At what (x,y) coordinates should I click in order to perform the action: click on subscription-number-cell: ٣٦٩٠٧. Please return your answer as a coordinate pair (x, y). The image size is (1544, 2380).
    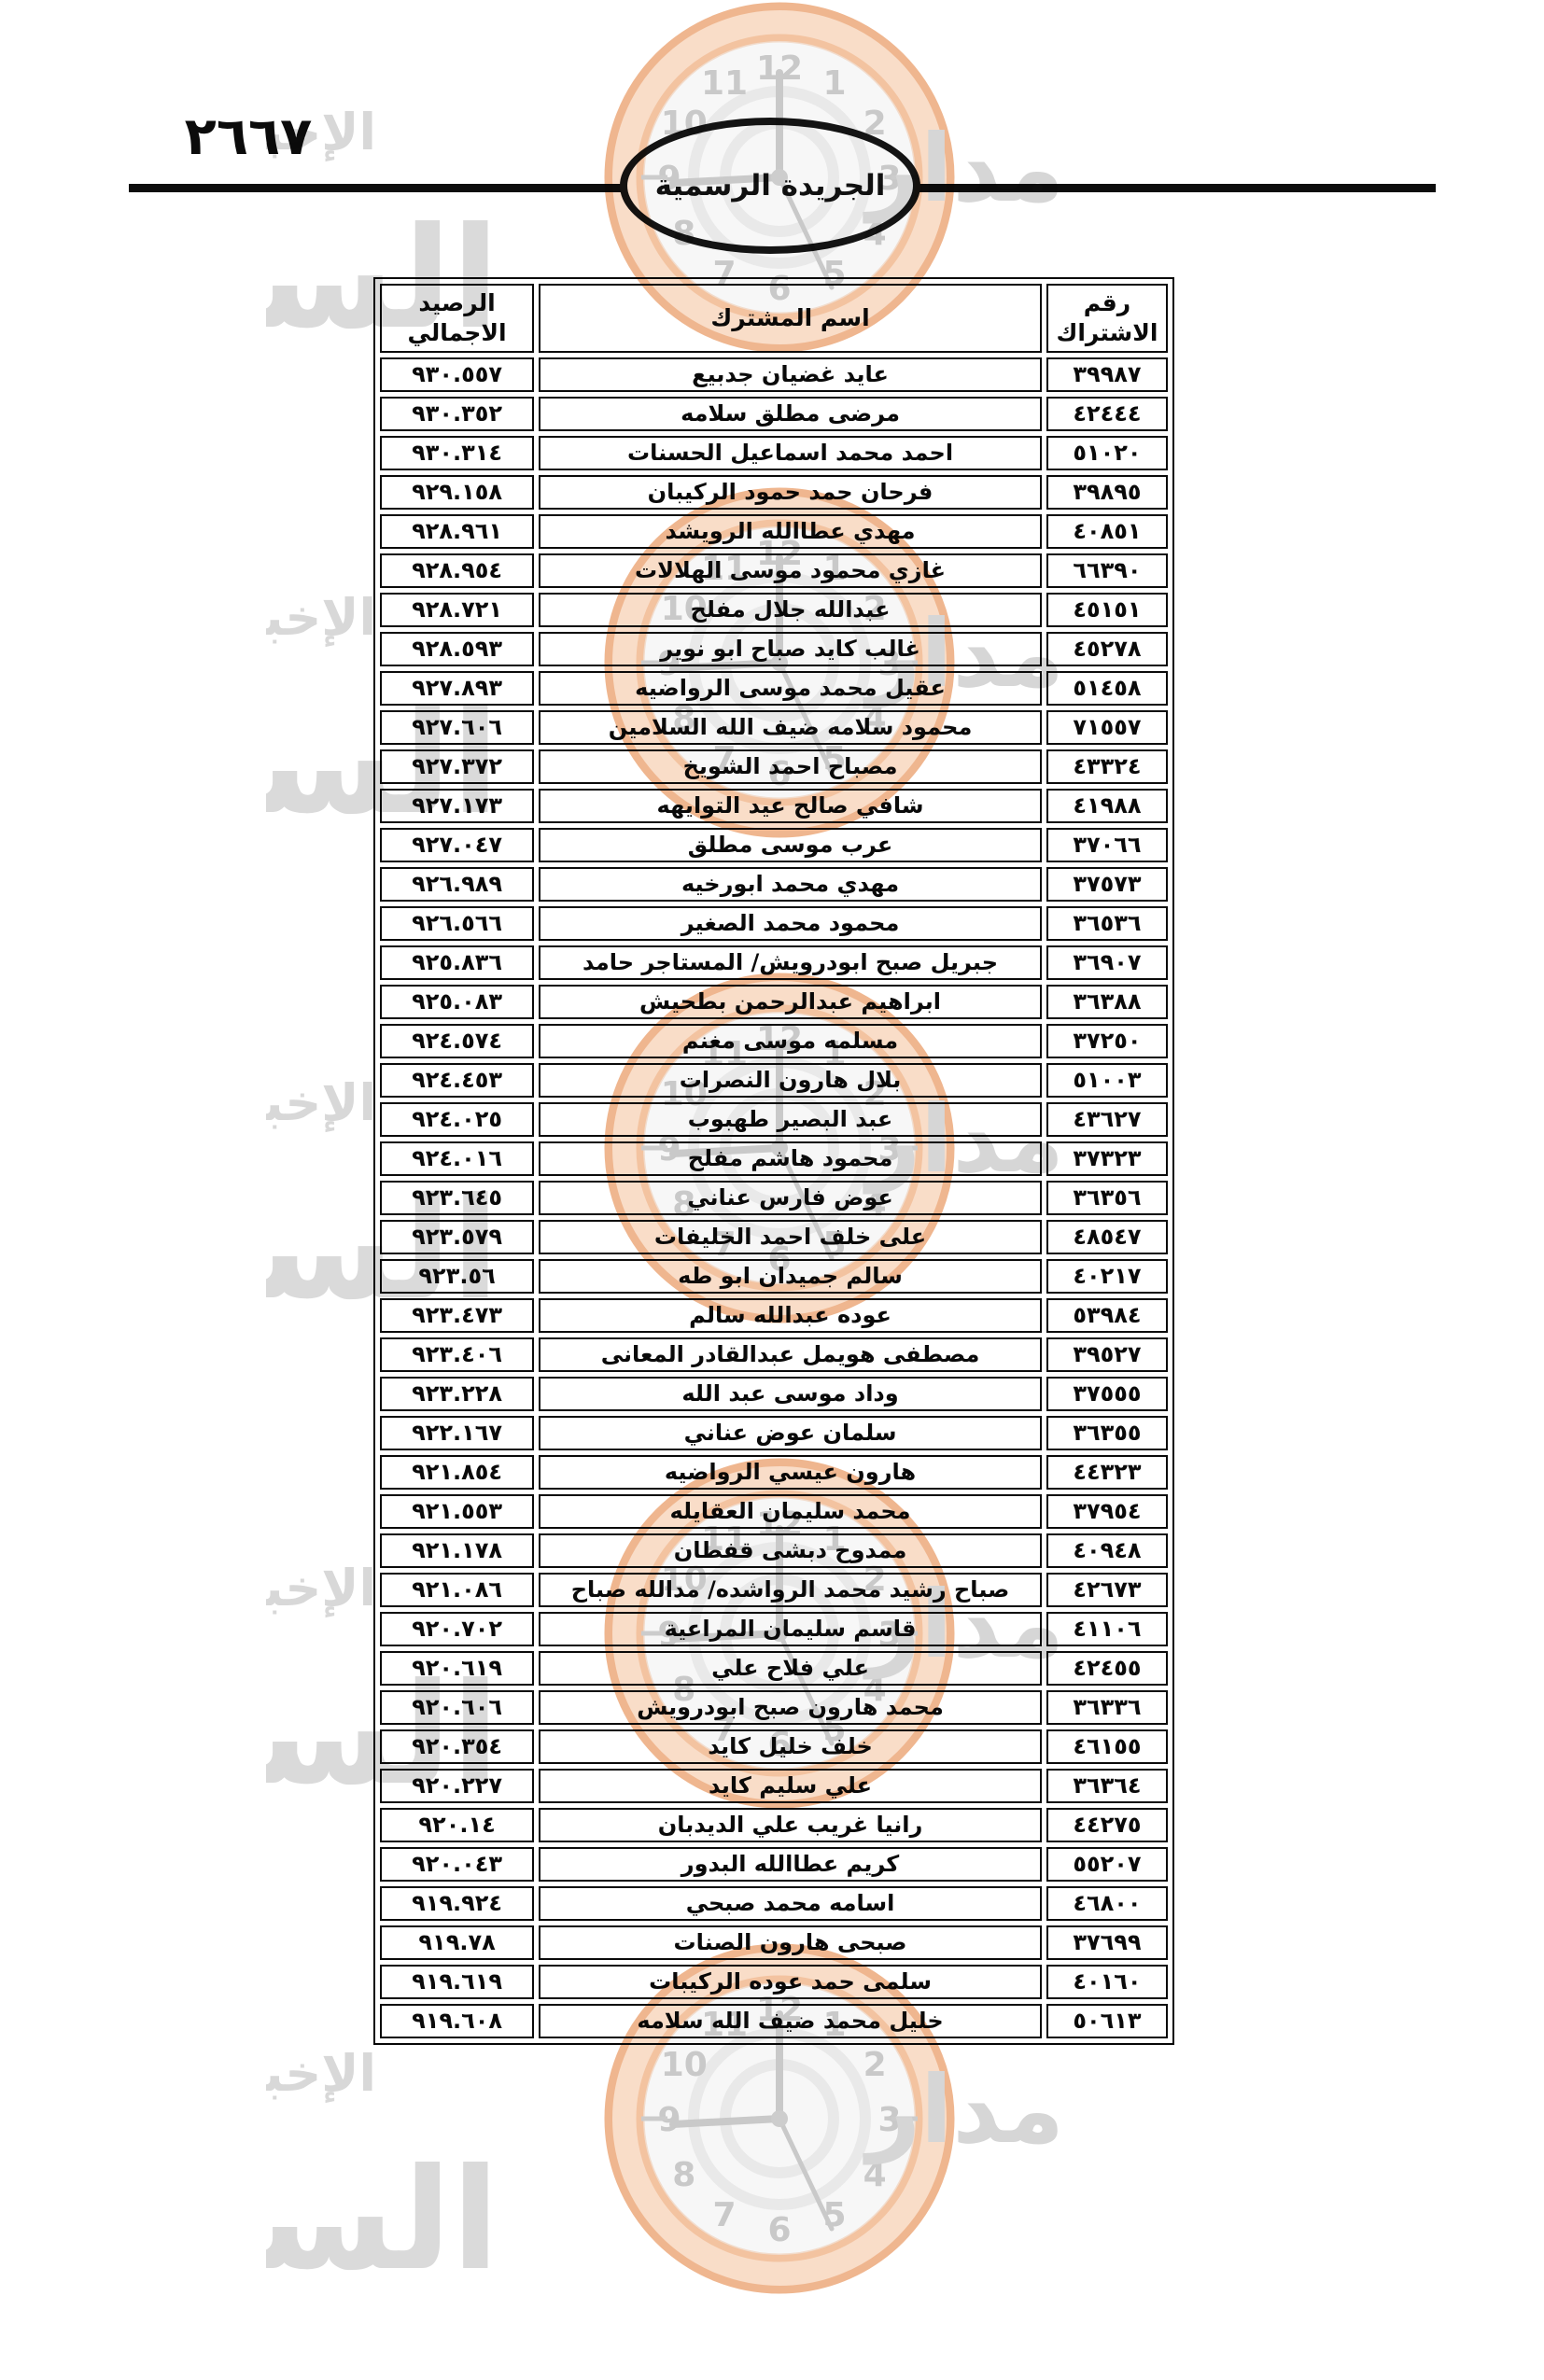
    Looking at the image, I should click on (1107, 962).